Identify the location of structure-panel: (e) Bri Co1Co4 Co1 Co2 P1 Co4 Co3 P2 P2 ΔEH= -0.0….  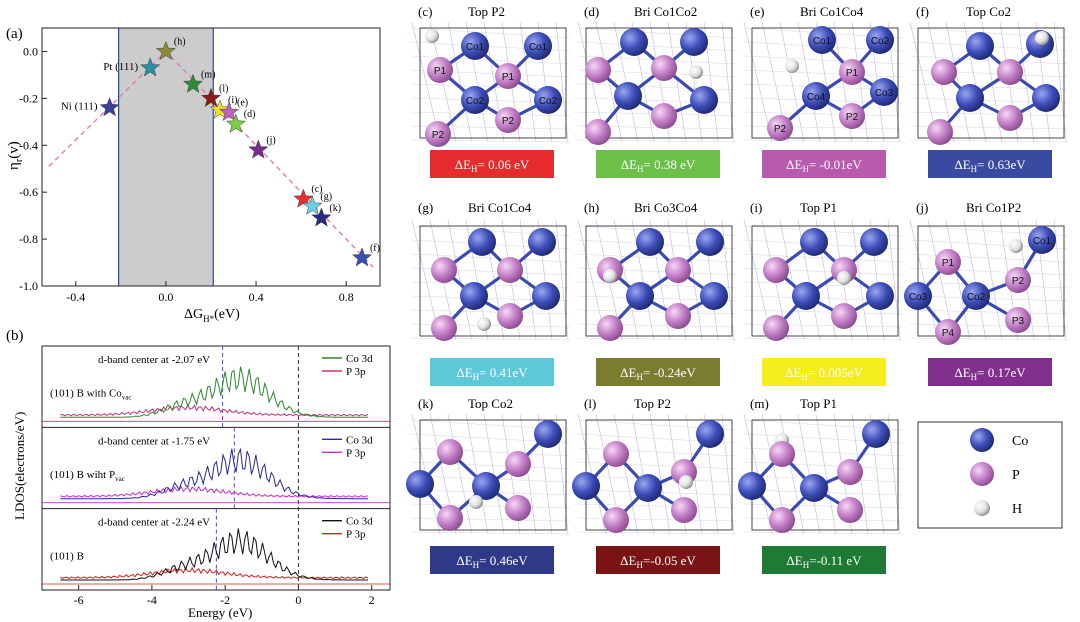
(823, 91).